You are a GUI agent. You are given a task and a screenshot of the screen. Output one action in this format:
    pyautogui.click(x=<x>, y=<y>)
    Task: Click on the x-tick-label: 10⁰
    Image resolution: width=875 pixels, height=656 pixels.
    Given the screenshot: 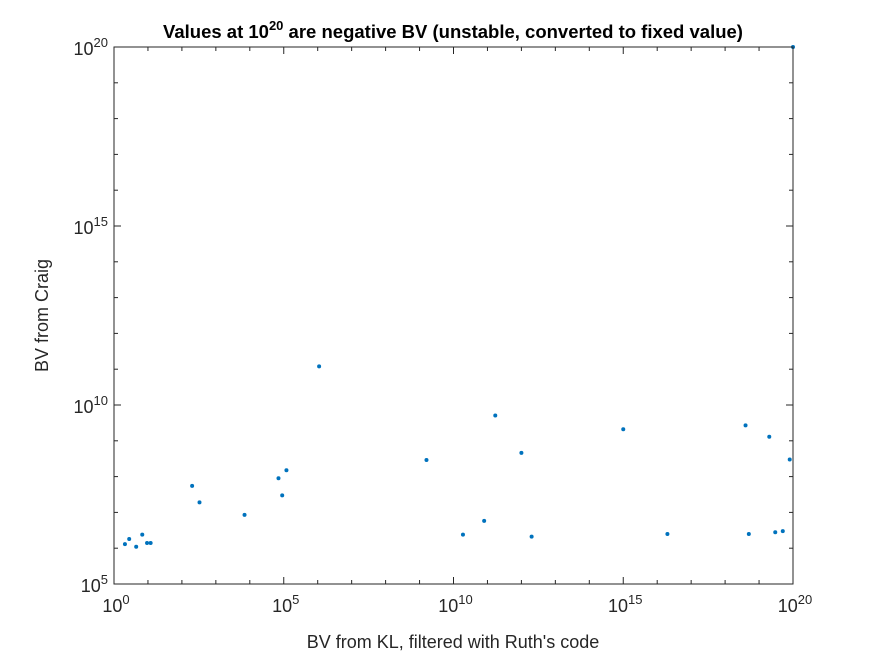 What is the action you would take?
    pyautogui.click(x=115, y=604)
    